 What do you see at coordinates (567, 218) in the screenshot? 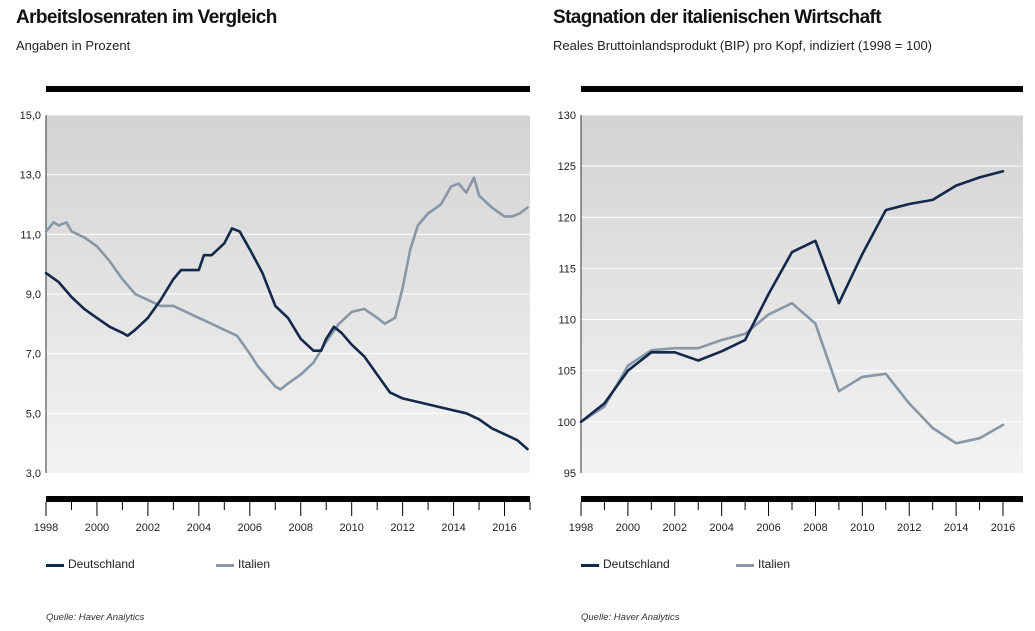
I see `y-tick-label: 120` at bounding box center [567, 218].